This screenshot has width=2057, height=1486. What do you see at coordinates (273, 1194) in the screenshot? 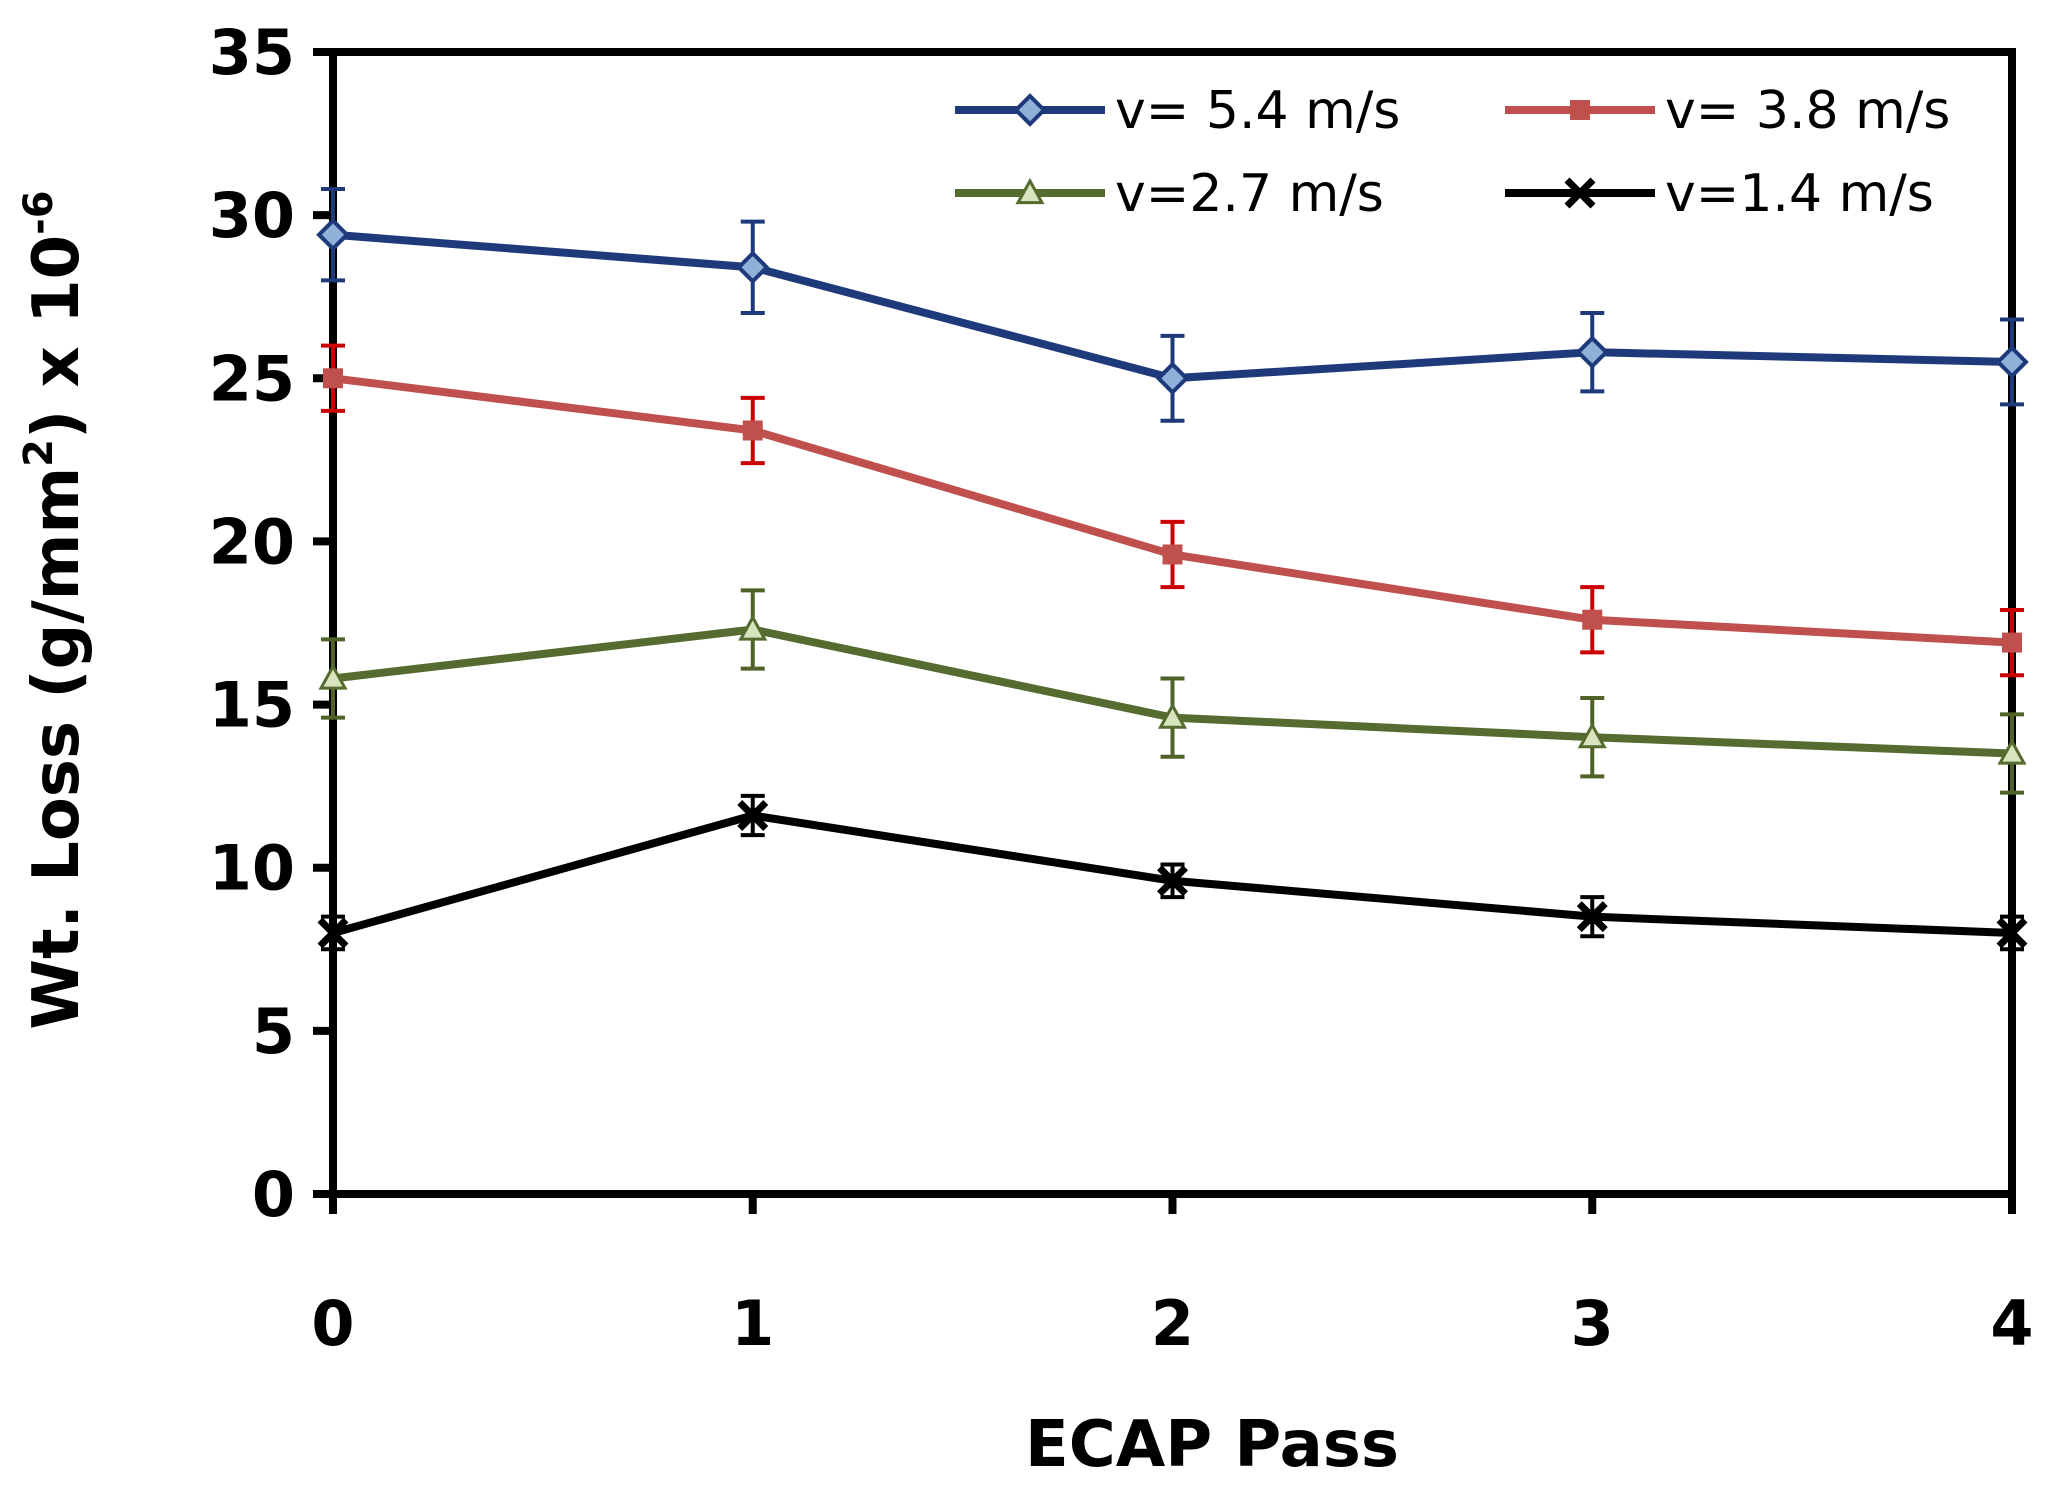
I see `y-tick-label: 0` at bounding box center [273, 1194].